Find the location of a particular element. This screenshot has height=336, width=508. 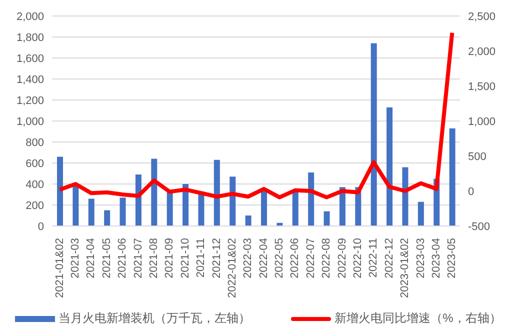

y-tick-label: 1,600 is located at coordinates (30, 58).